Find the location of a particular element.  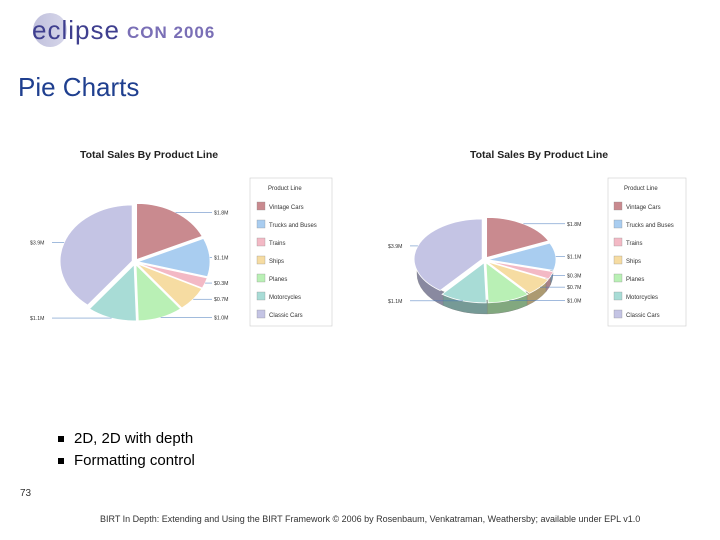

bullet-item: Formatting control is located at coordinates (126, 461).